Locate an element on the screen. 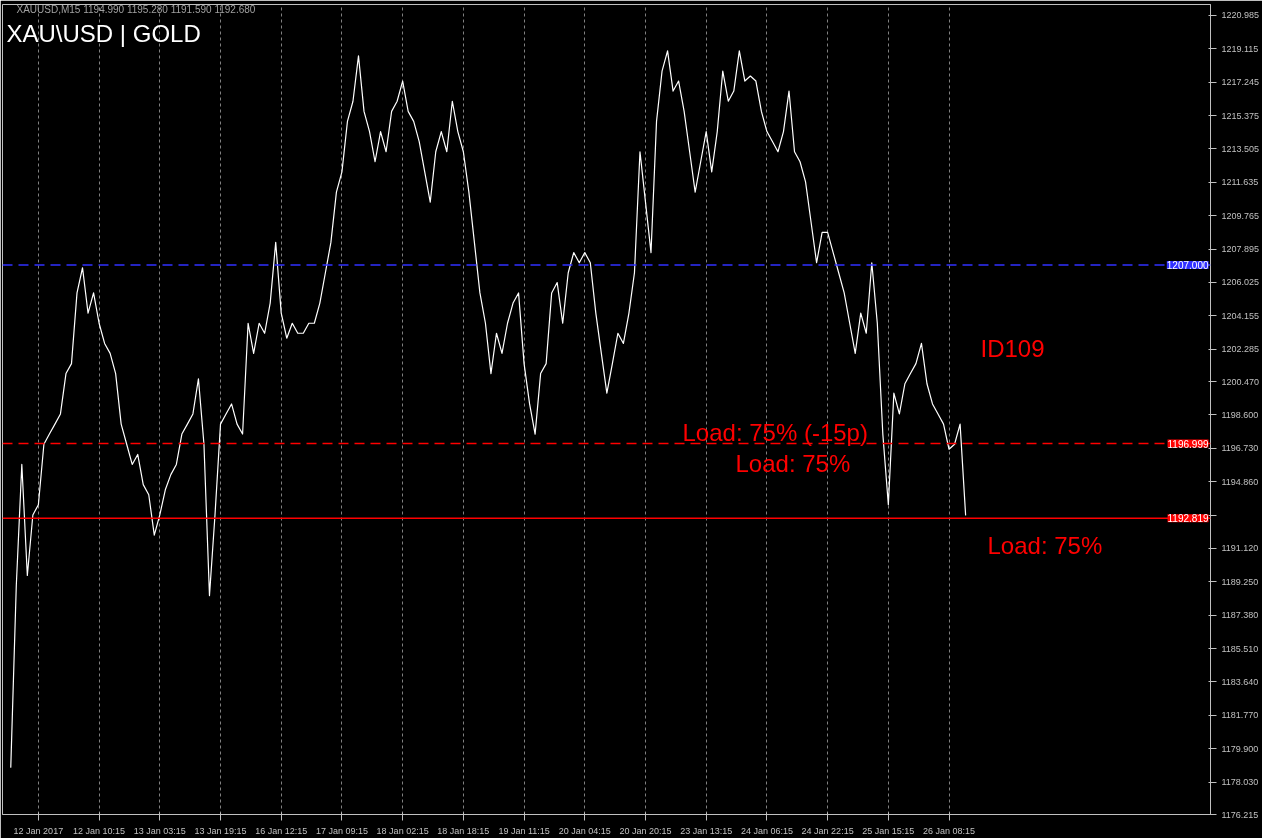  y-tick-label: 1202.285 is located at coordinates (1240, 349).